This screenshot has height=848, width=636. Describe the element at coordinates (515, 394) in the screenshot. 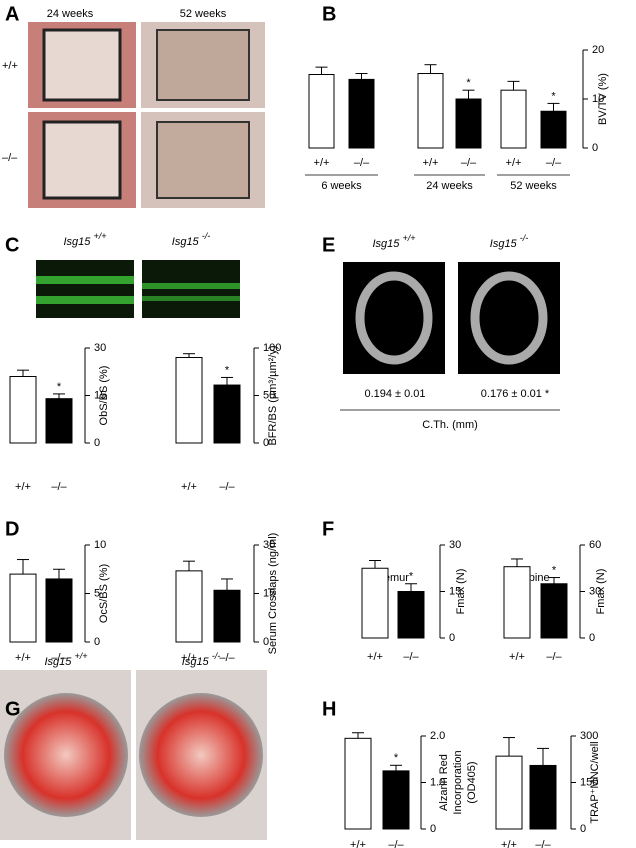

I see `measurement: 0.176 ± 0.01 *` at that location.